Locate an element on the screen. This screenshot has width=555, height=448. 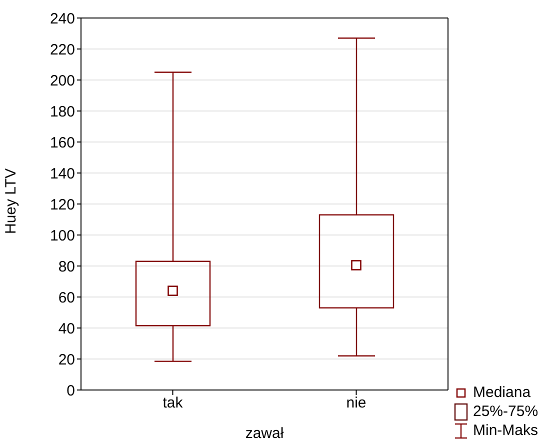
y-tick-label: 200 is located at coordinates (62, 81).